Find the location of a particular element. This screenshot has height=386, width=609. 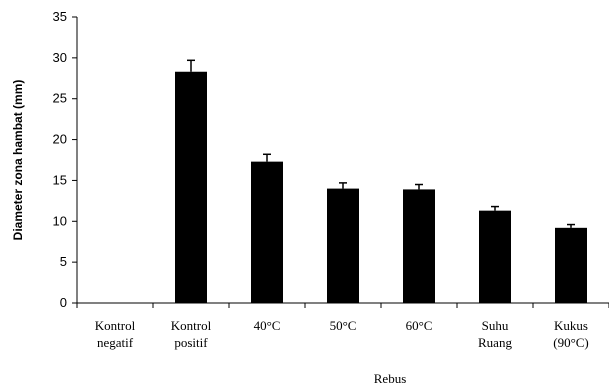

y-tick-label: 5 is located at coordinates (63, 261).